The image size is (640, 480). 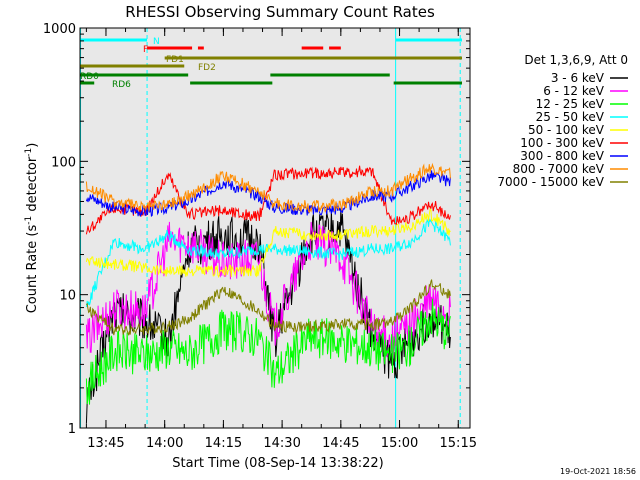 What do you see at coordinates (207, 68) in the screenshot?
I see `state-bar-label: FD2` at bounding box center [207, 68].